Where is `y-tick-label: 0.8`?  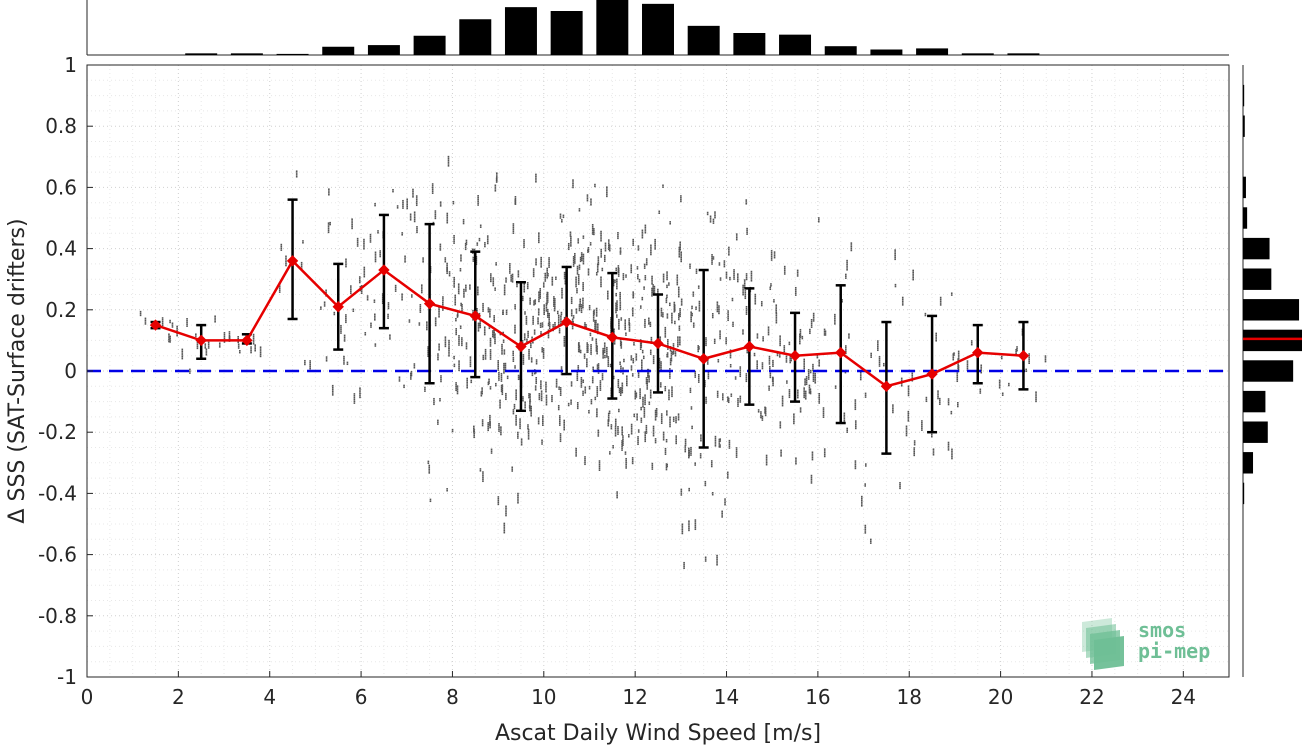
y-tick-label: 0.8 is located at coordinates (61, 126).